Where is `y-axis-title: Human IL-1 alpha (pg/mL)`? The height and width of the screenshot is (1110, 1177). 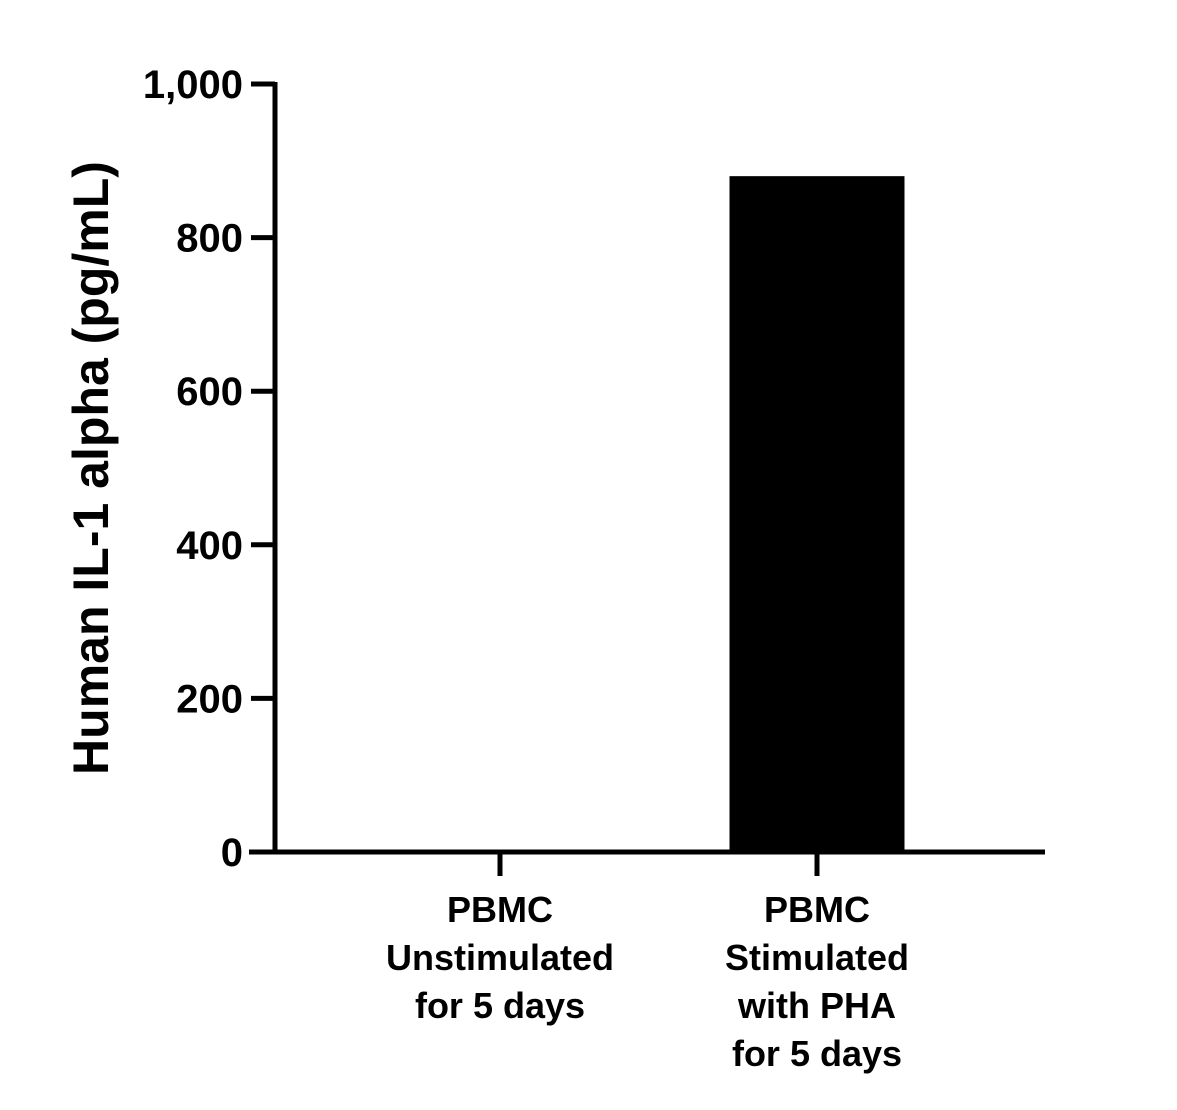 y-axis-title: Human IL-1 alpha (pg/mL) is located at coordinates (91, 468).